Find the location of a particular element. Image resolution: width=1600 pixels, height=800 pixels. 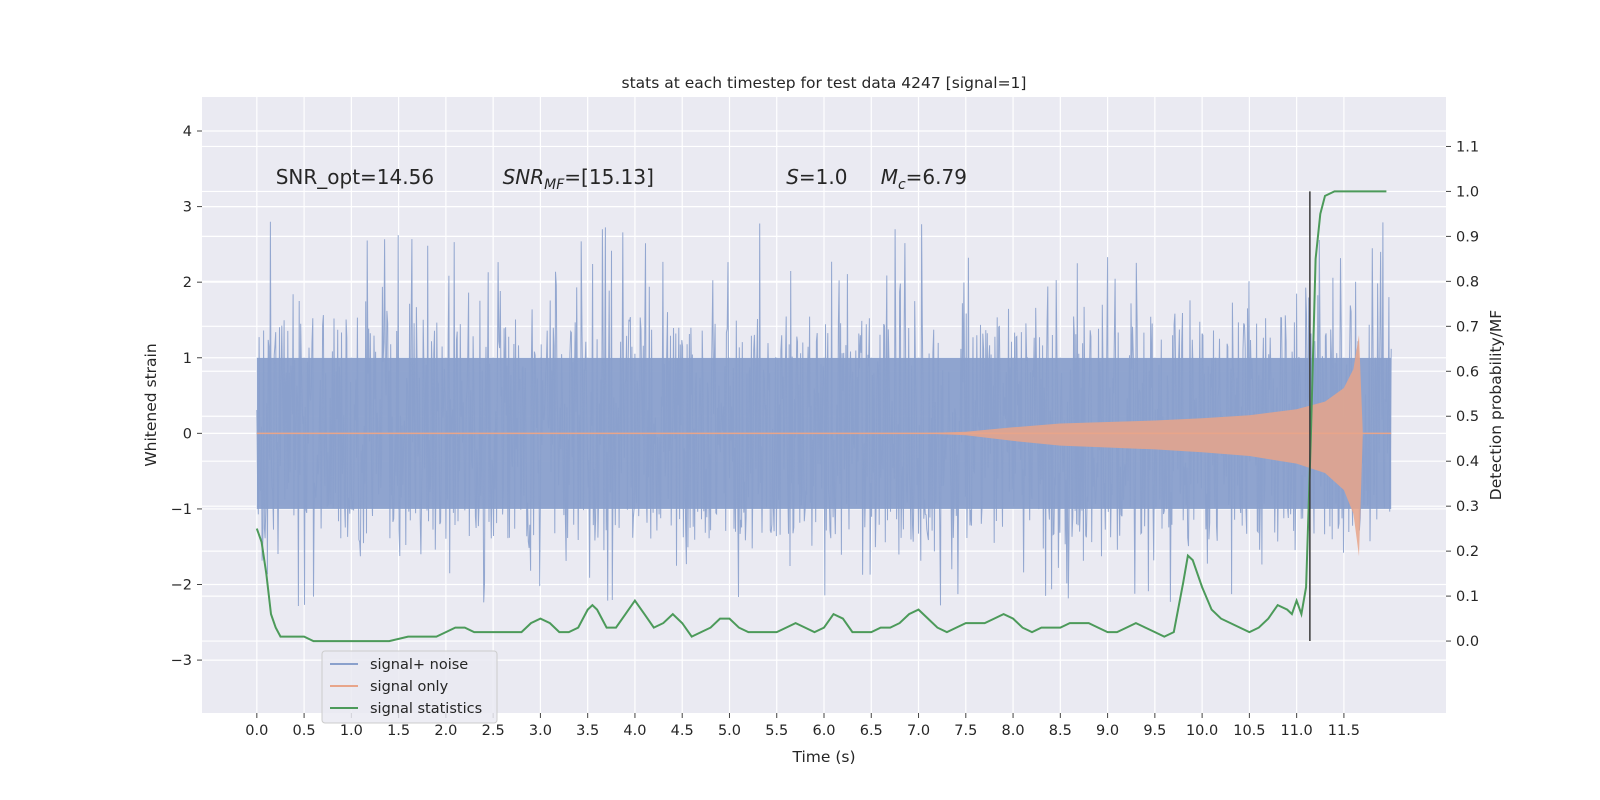

x-tick-label: 3.0 is located at coordinates (540, 731).